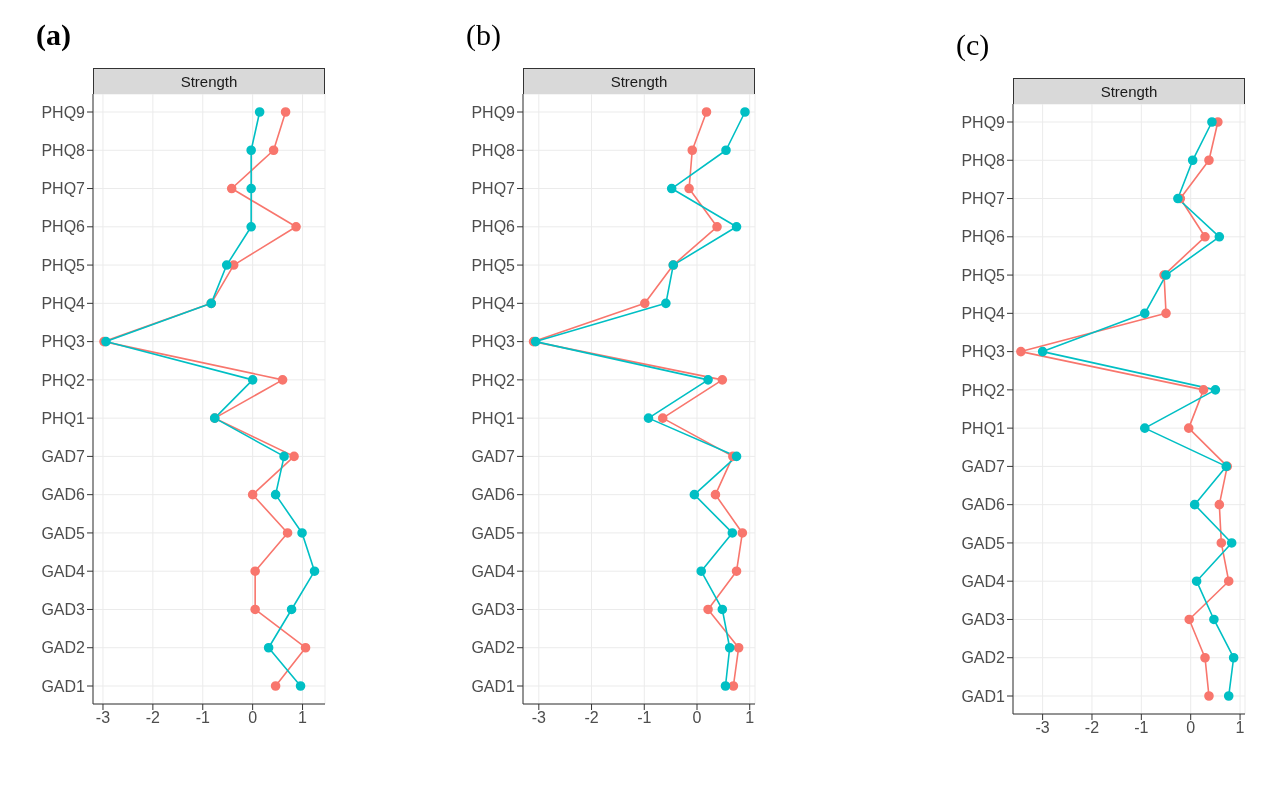 The width and height of the screenshot is (1280, 791). I want to click on chart-title: (a), so click(53, 35).